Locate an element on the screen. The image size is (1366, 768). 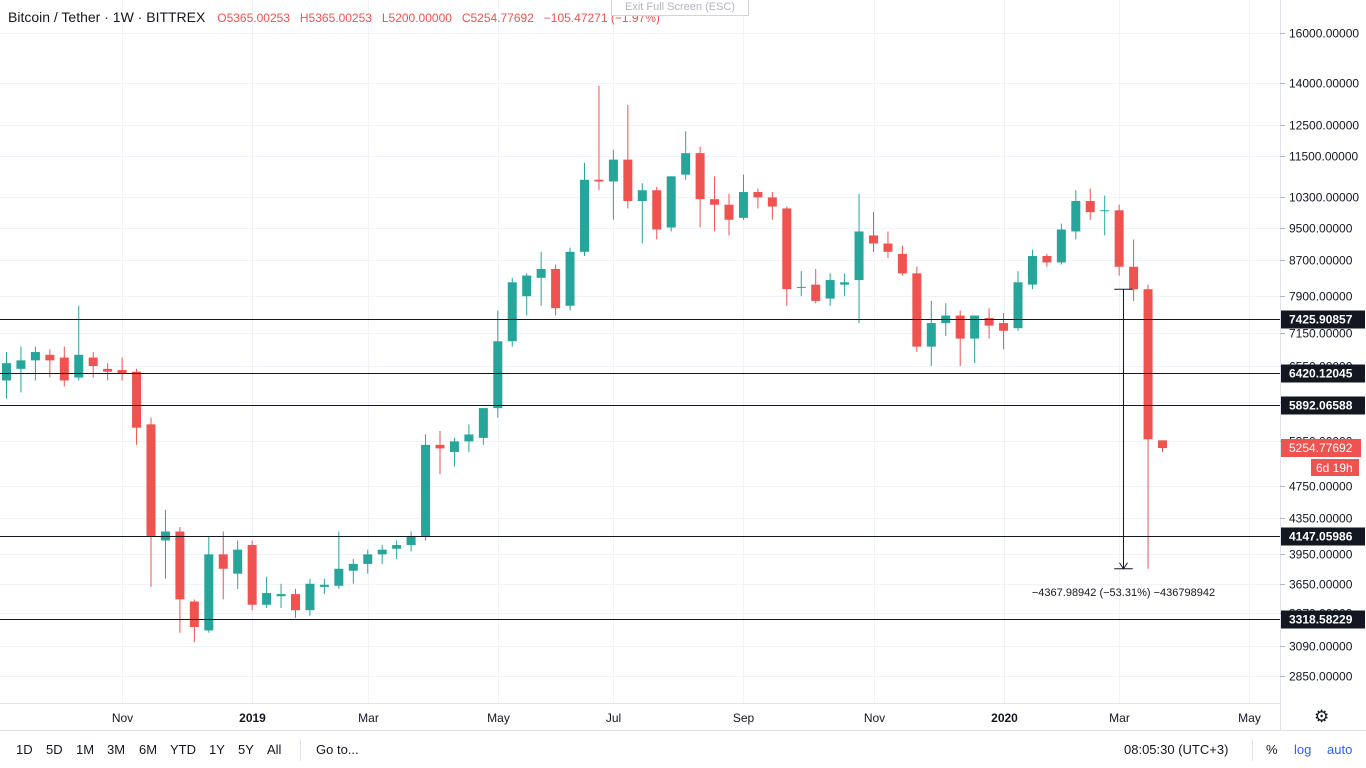
last-price-label: 5254.77692 is located at coordinates (1321, 448).